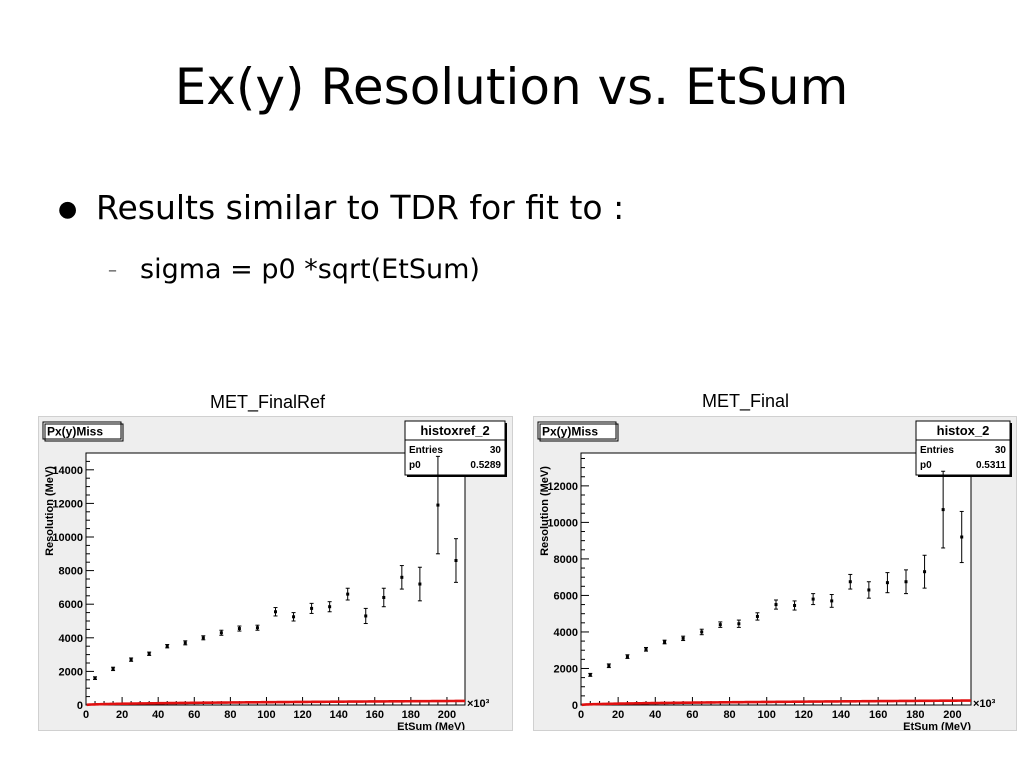 The height and width of the screenshot is (767, 1023). I want to click on x-tick-label: 0, so click(86, 715).